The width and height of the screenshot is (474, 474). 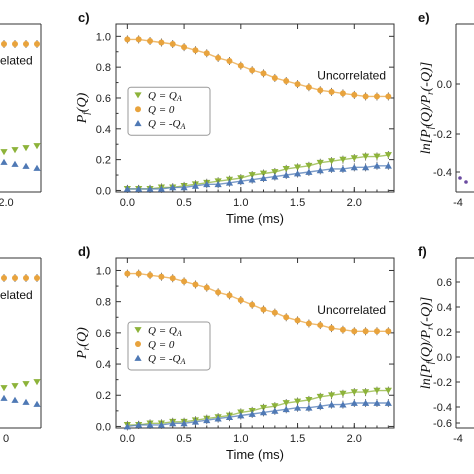 What do you see at coordinates (83, 343) in the screenshot?
I see `y-axis-label: Pr(Q)` at bounding box center [83, 343].